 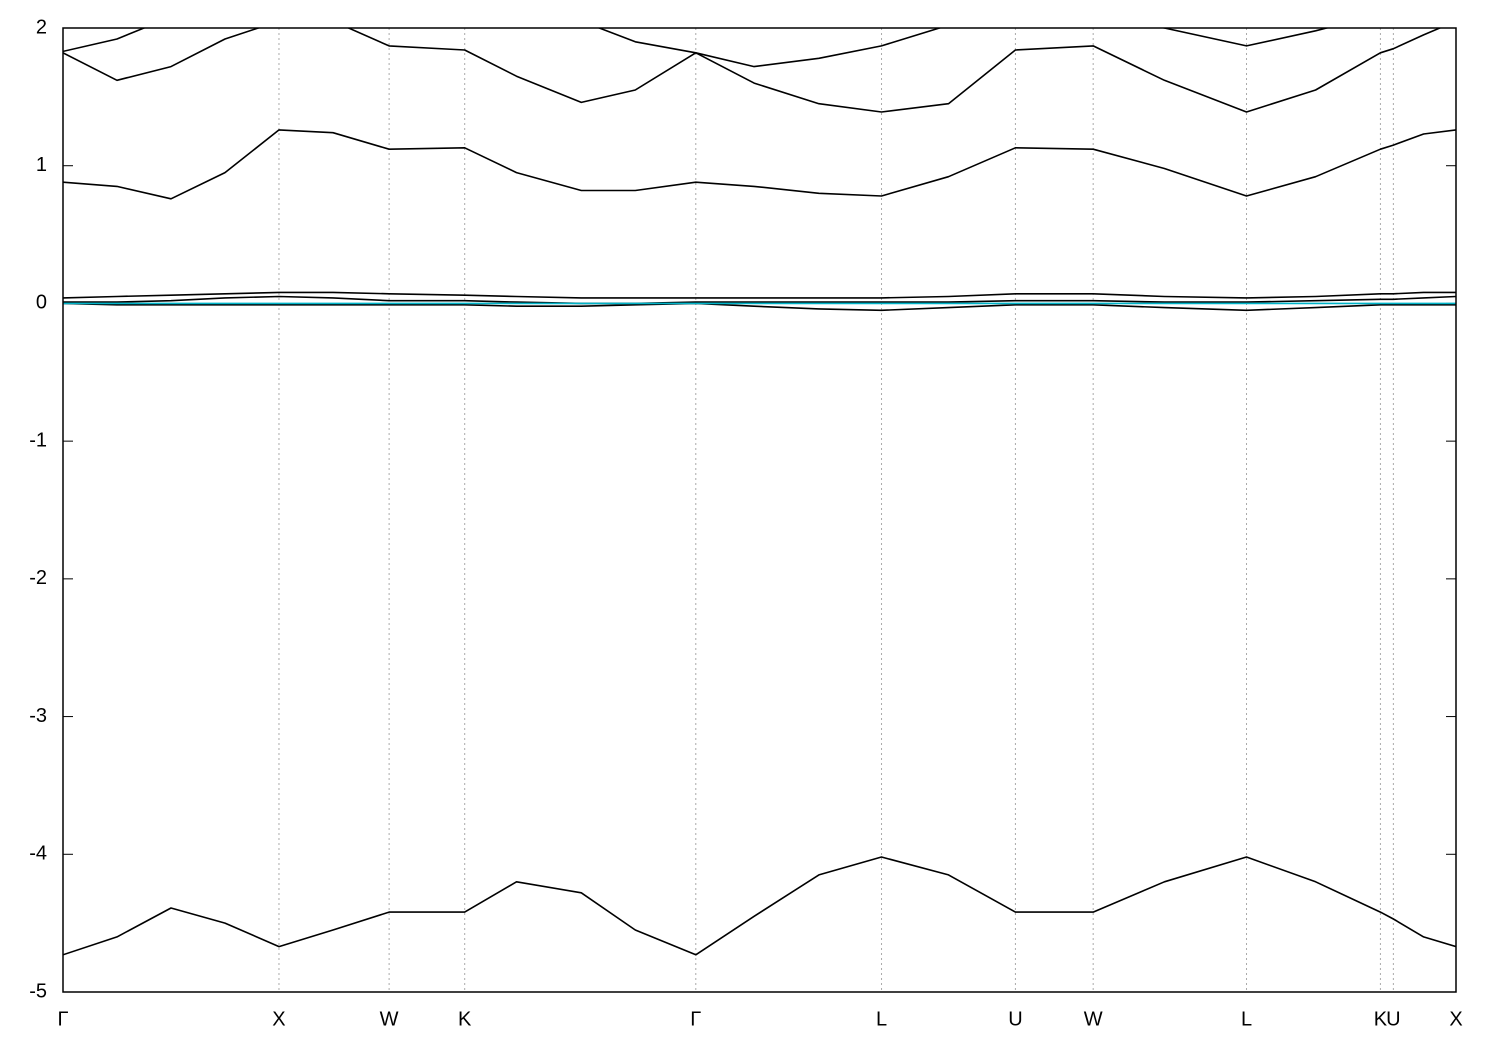 I want to click on y-tick-label: -2, so click(x=38, y=578).